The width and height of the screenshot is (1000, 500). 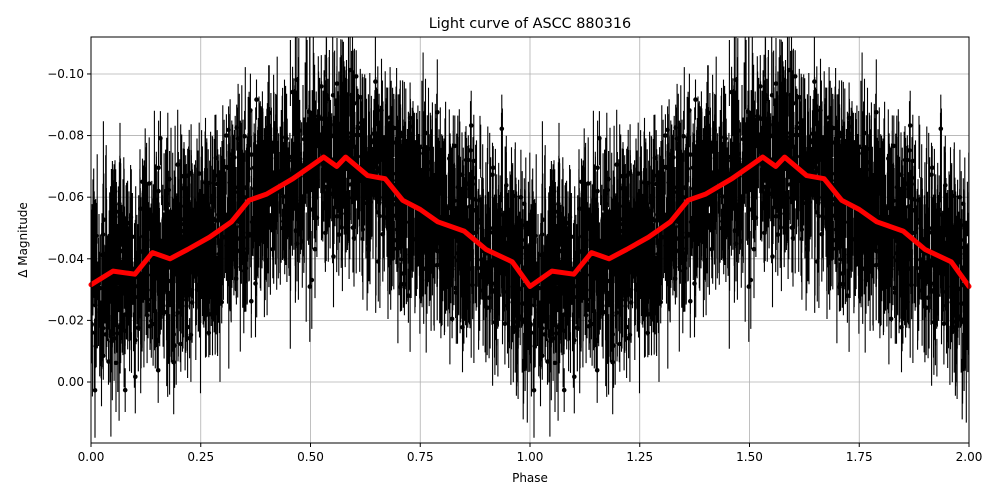 What do you see at coordinates (310, 457) in the screenshot?
I see `x-tick-label: 0.50` at bounding box center [310, 457].